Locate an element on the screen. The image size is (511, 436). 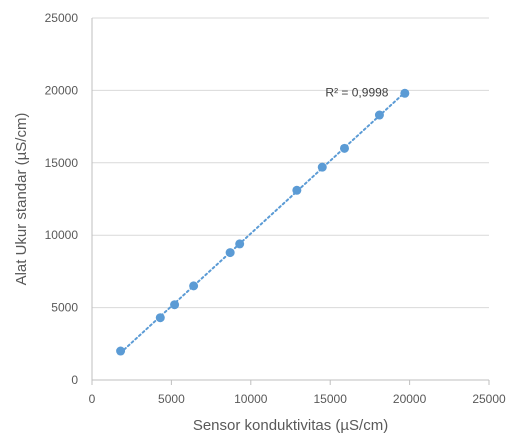
r-squared-annotation: R² = 0,9998 is located at coordinates (356, 92).